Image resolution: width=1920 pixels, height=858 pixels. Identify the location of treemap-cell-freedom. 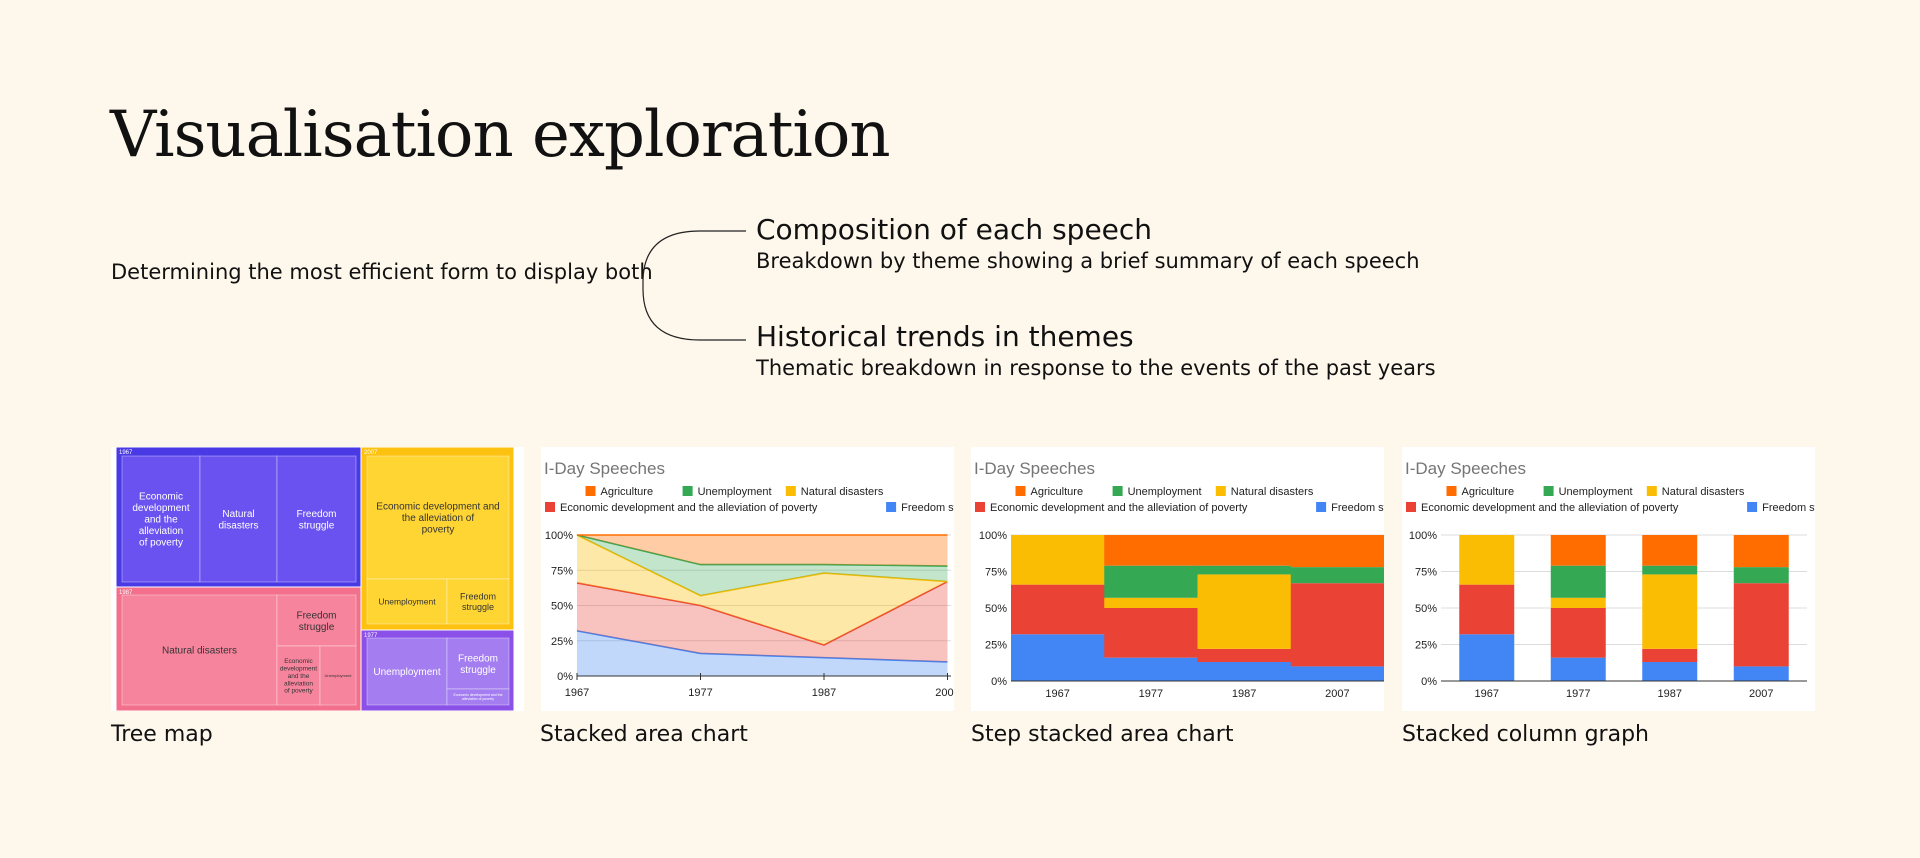
(478, 663).